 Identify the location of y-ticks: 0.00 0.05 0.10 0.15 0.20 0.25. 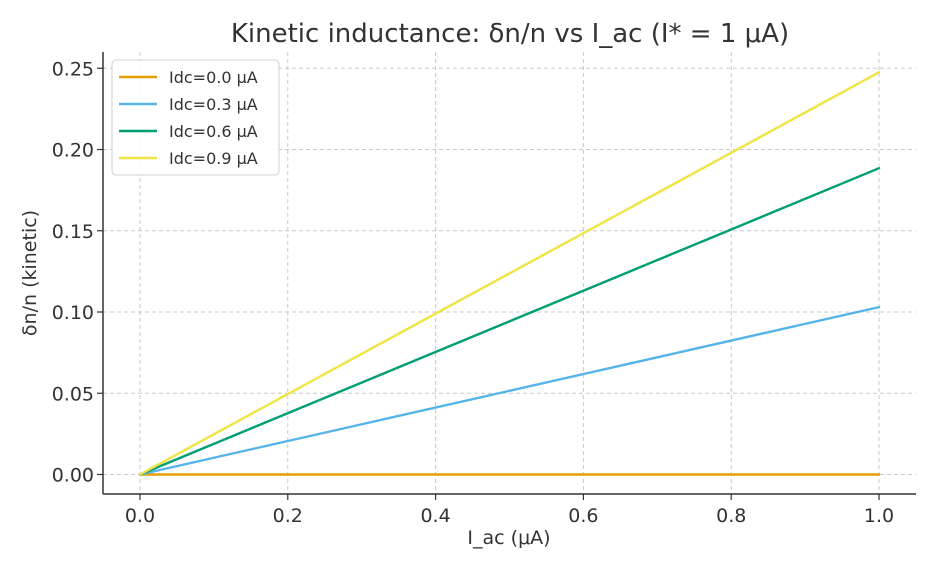
(77, 272).